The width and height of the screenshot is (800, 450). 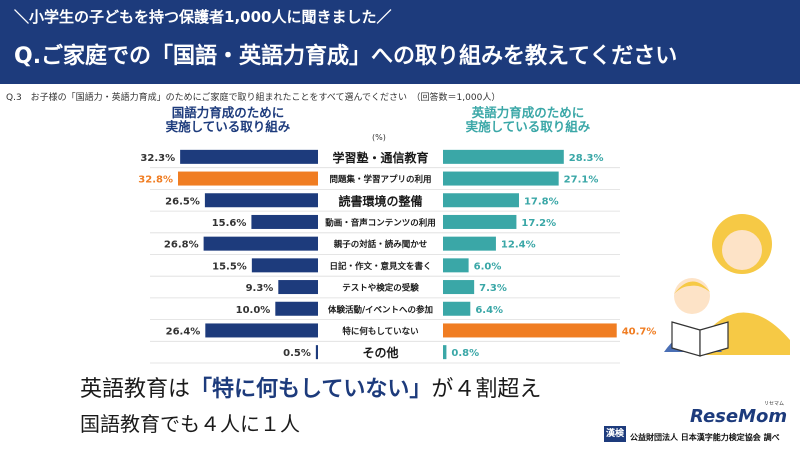 What do you see at coordinates (183, 331) in the screenshot?
I see `value-label-japanese: 26.4%` at bounding box center [183, 331].